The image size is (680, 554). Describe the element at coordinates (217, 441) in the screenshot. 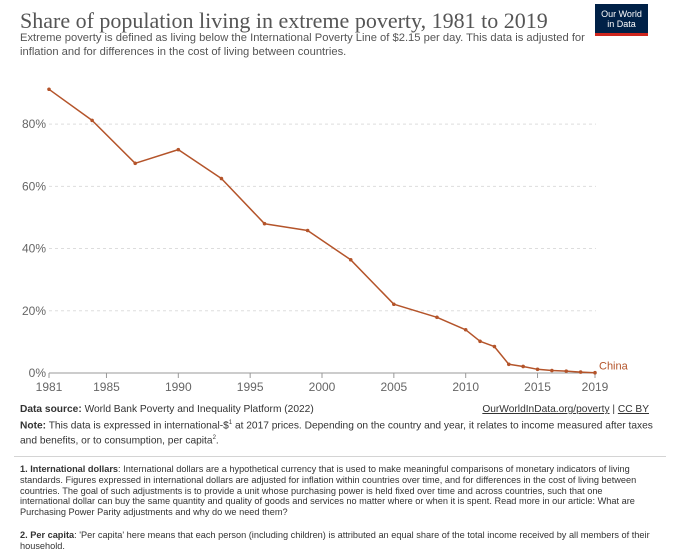

I see `note-text-c: .` at that location.